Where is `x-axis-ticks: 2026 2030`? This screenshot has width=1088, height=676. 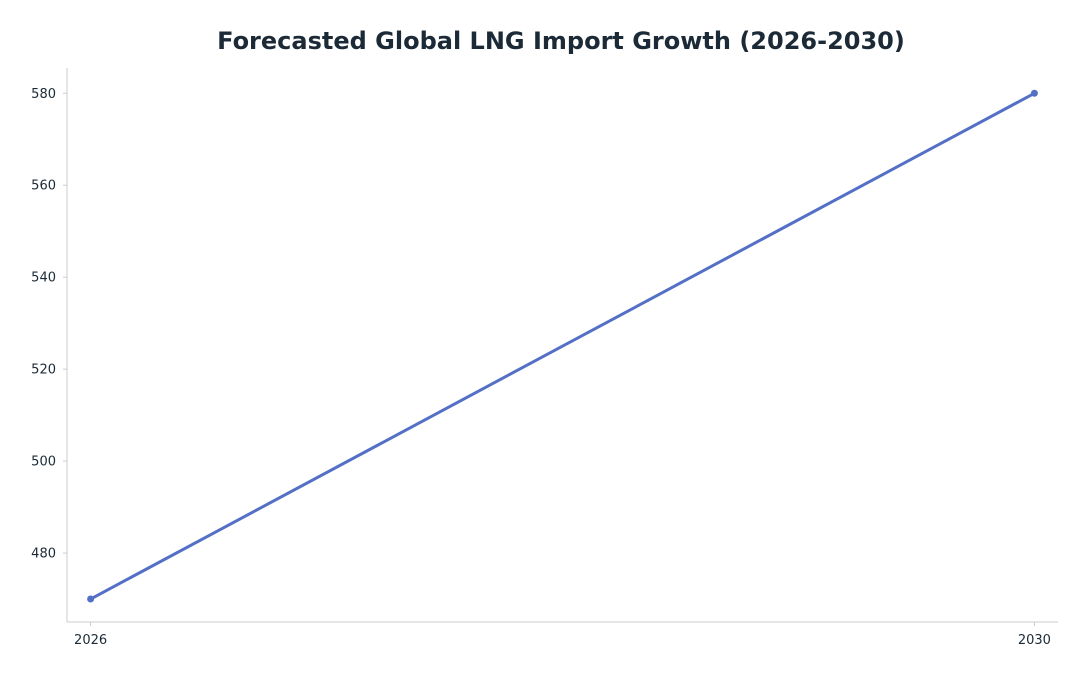 x-axis-ticks: 2026 2030 is located at coordinates (562, 635).